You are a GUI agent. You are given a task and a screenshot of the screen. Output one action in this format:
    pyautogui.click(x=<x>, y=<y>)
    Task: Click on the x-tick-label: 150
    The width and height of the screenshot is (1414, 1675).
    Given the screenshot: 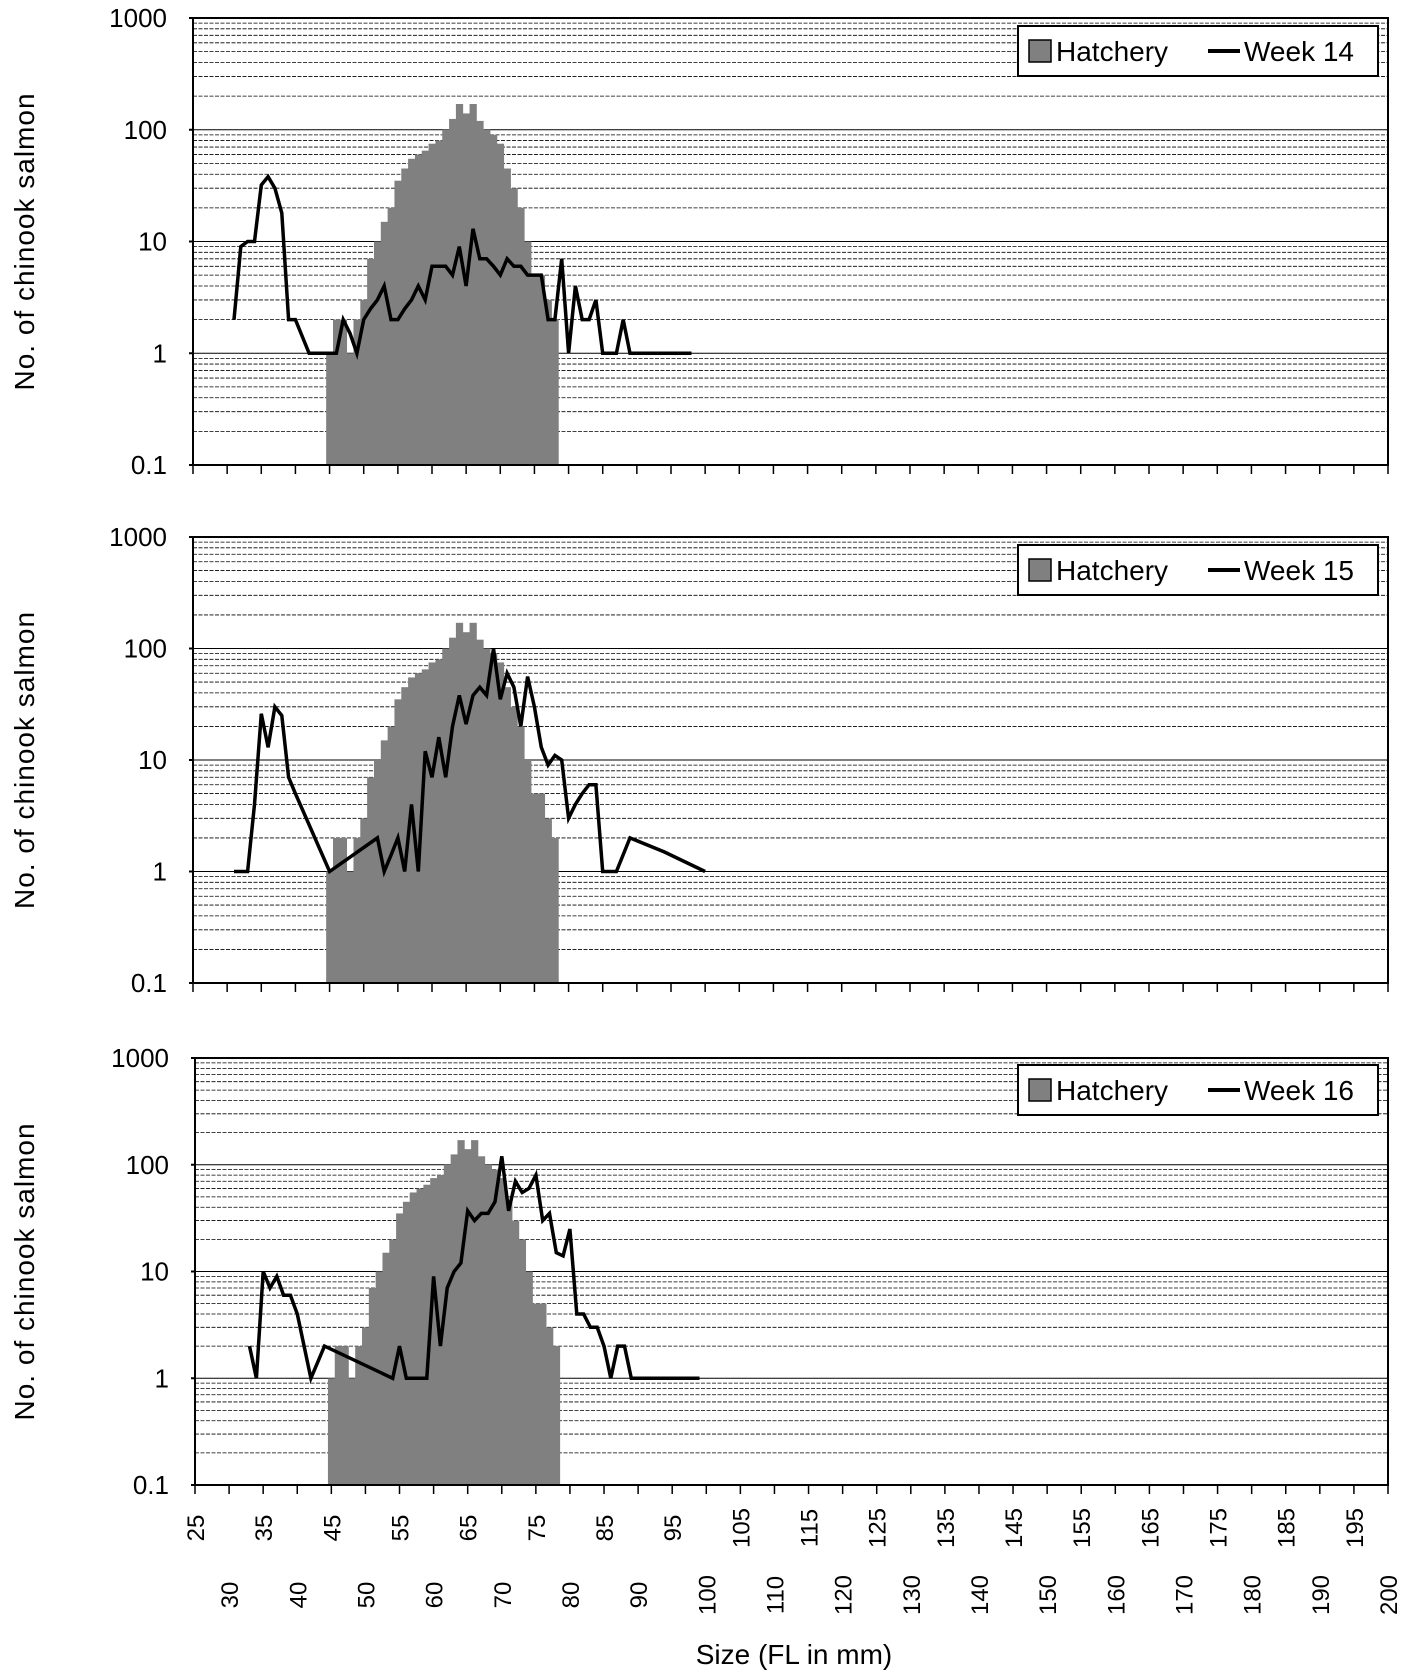 What is the action you would take?
    pyautogui.click(x=1048, y=1595)
    